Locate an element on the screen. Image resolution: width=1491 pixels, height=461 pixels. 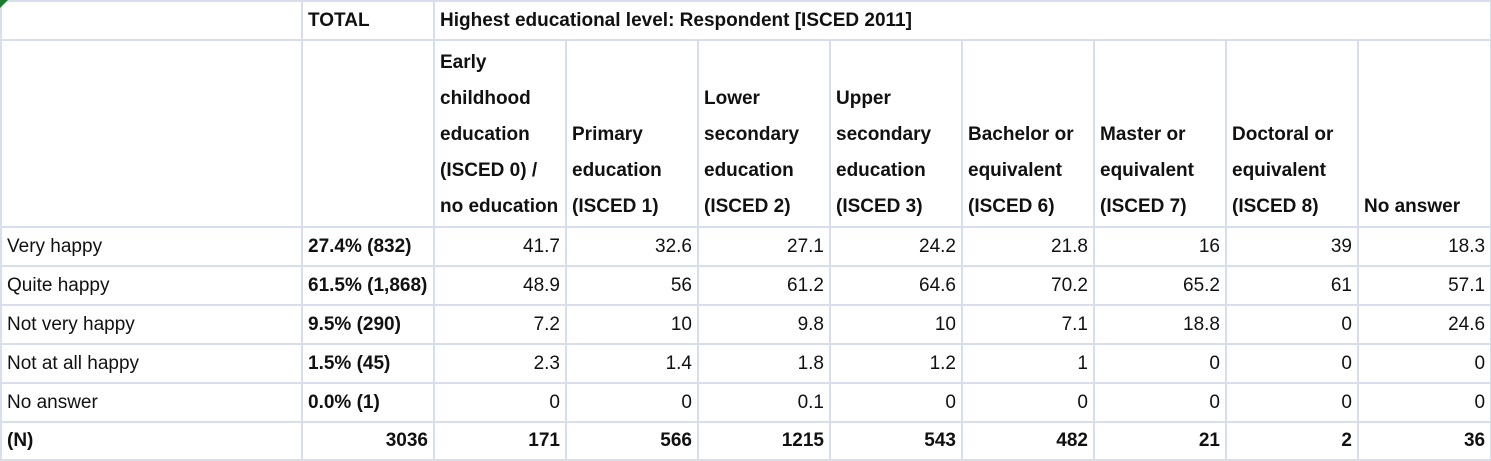
value-cell: 57.1 is located at coordinates (1423, 285).